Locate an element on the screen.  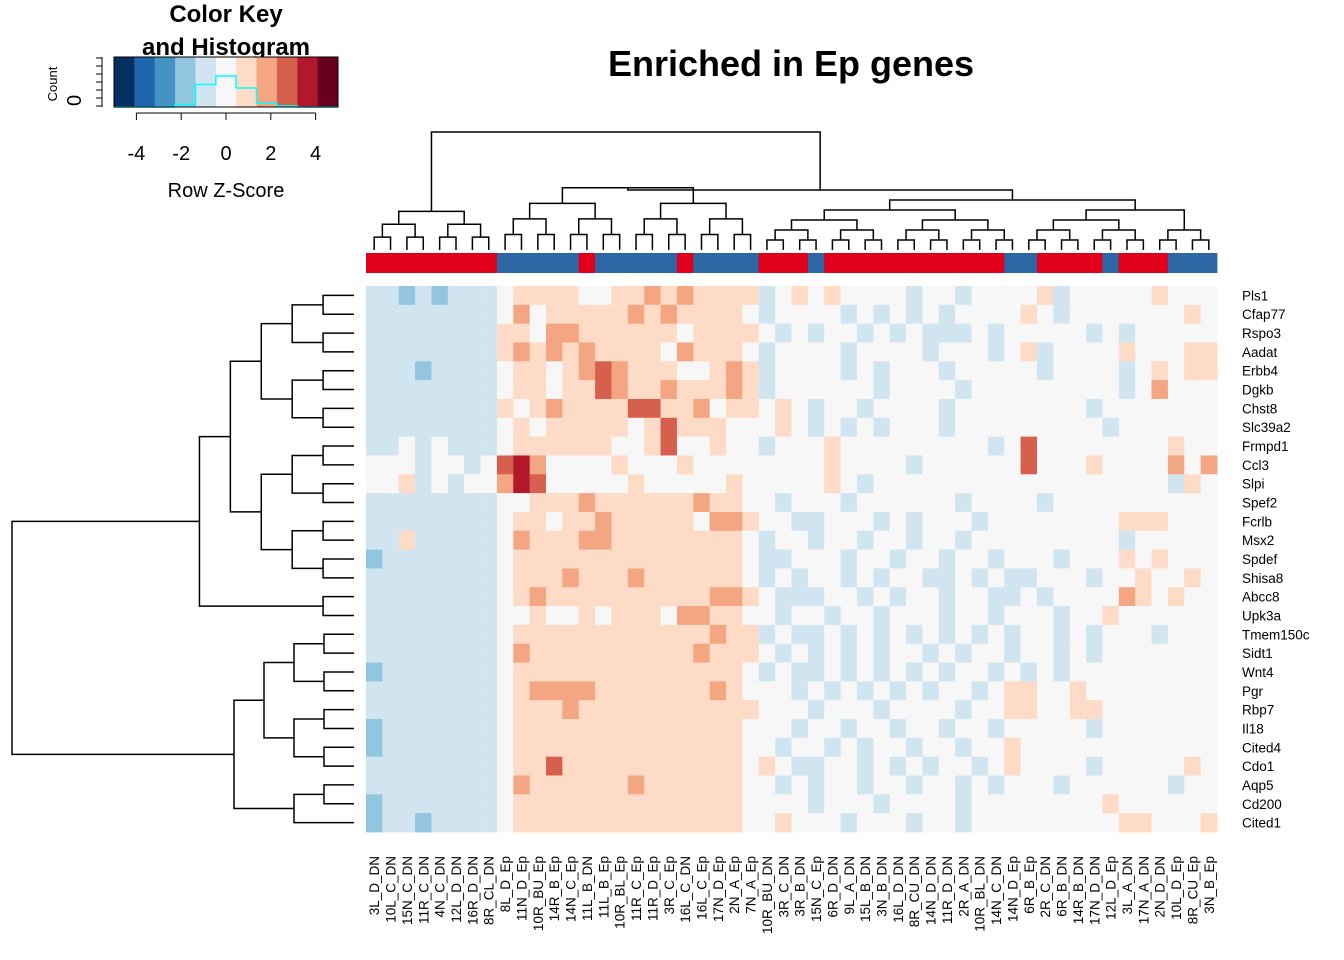
row-label: Cfap77 is located at coordinates (1264, 314).